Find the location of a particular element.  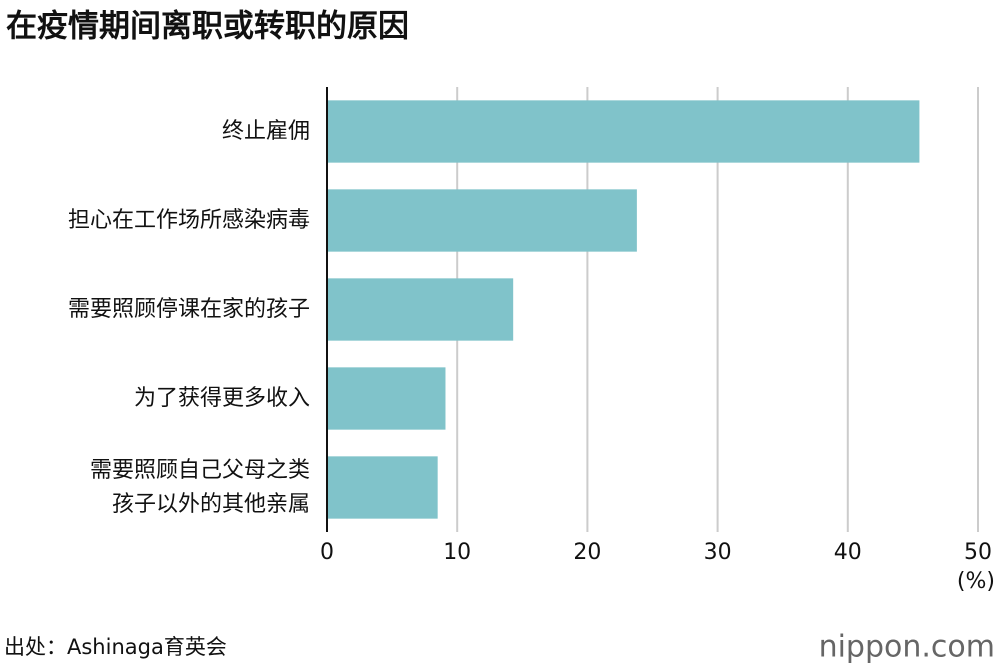

y-tick-label: 需要照顾自己父母之类 孩子以外的其他亲属 is located at coordinates (199, 487).